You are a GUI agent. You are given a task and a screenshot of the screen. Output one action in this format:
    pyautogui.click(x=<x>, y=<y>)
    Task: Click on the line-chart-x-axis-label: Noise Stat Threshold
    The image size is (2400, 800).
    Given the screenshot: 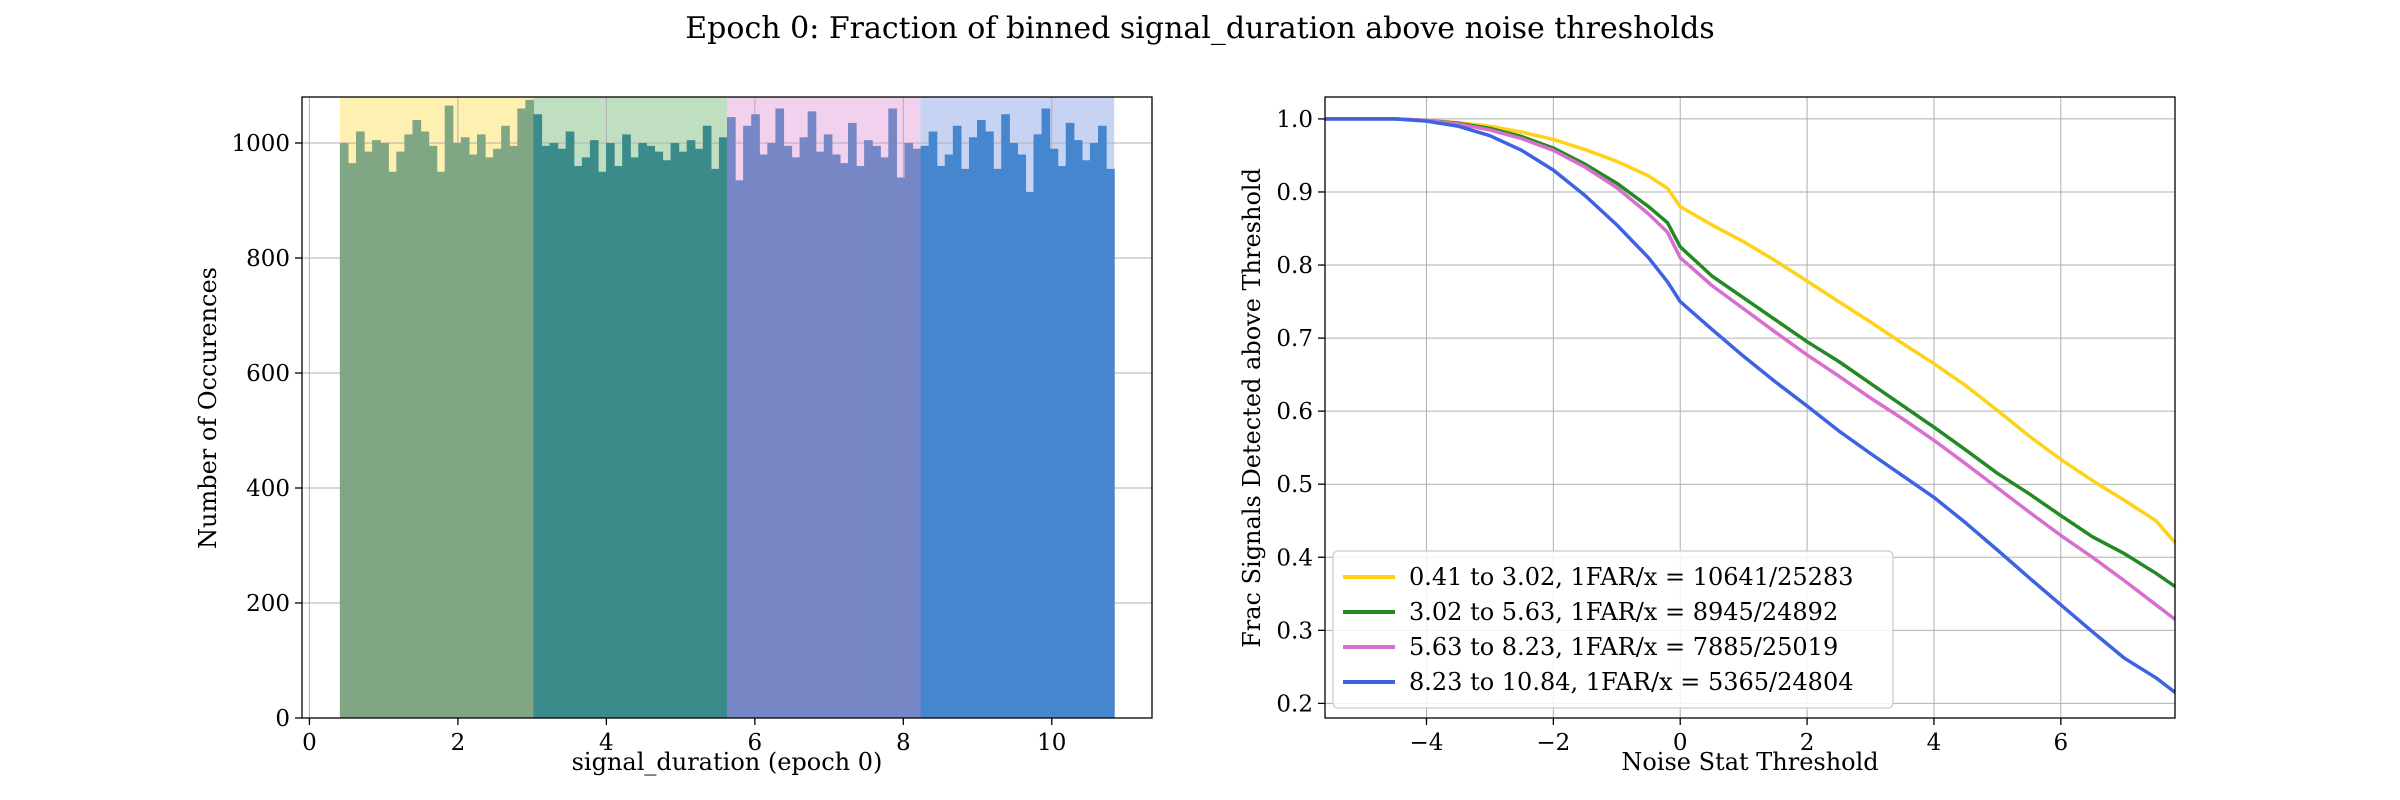 What is the action you would take?
    pyautogui.click(x=1749, y=762)
    